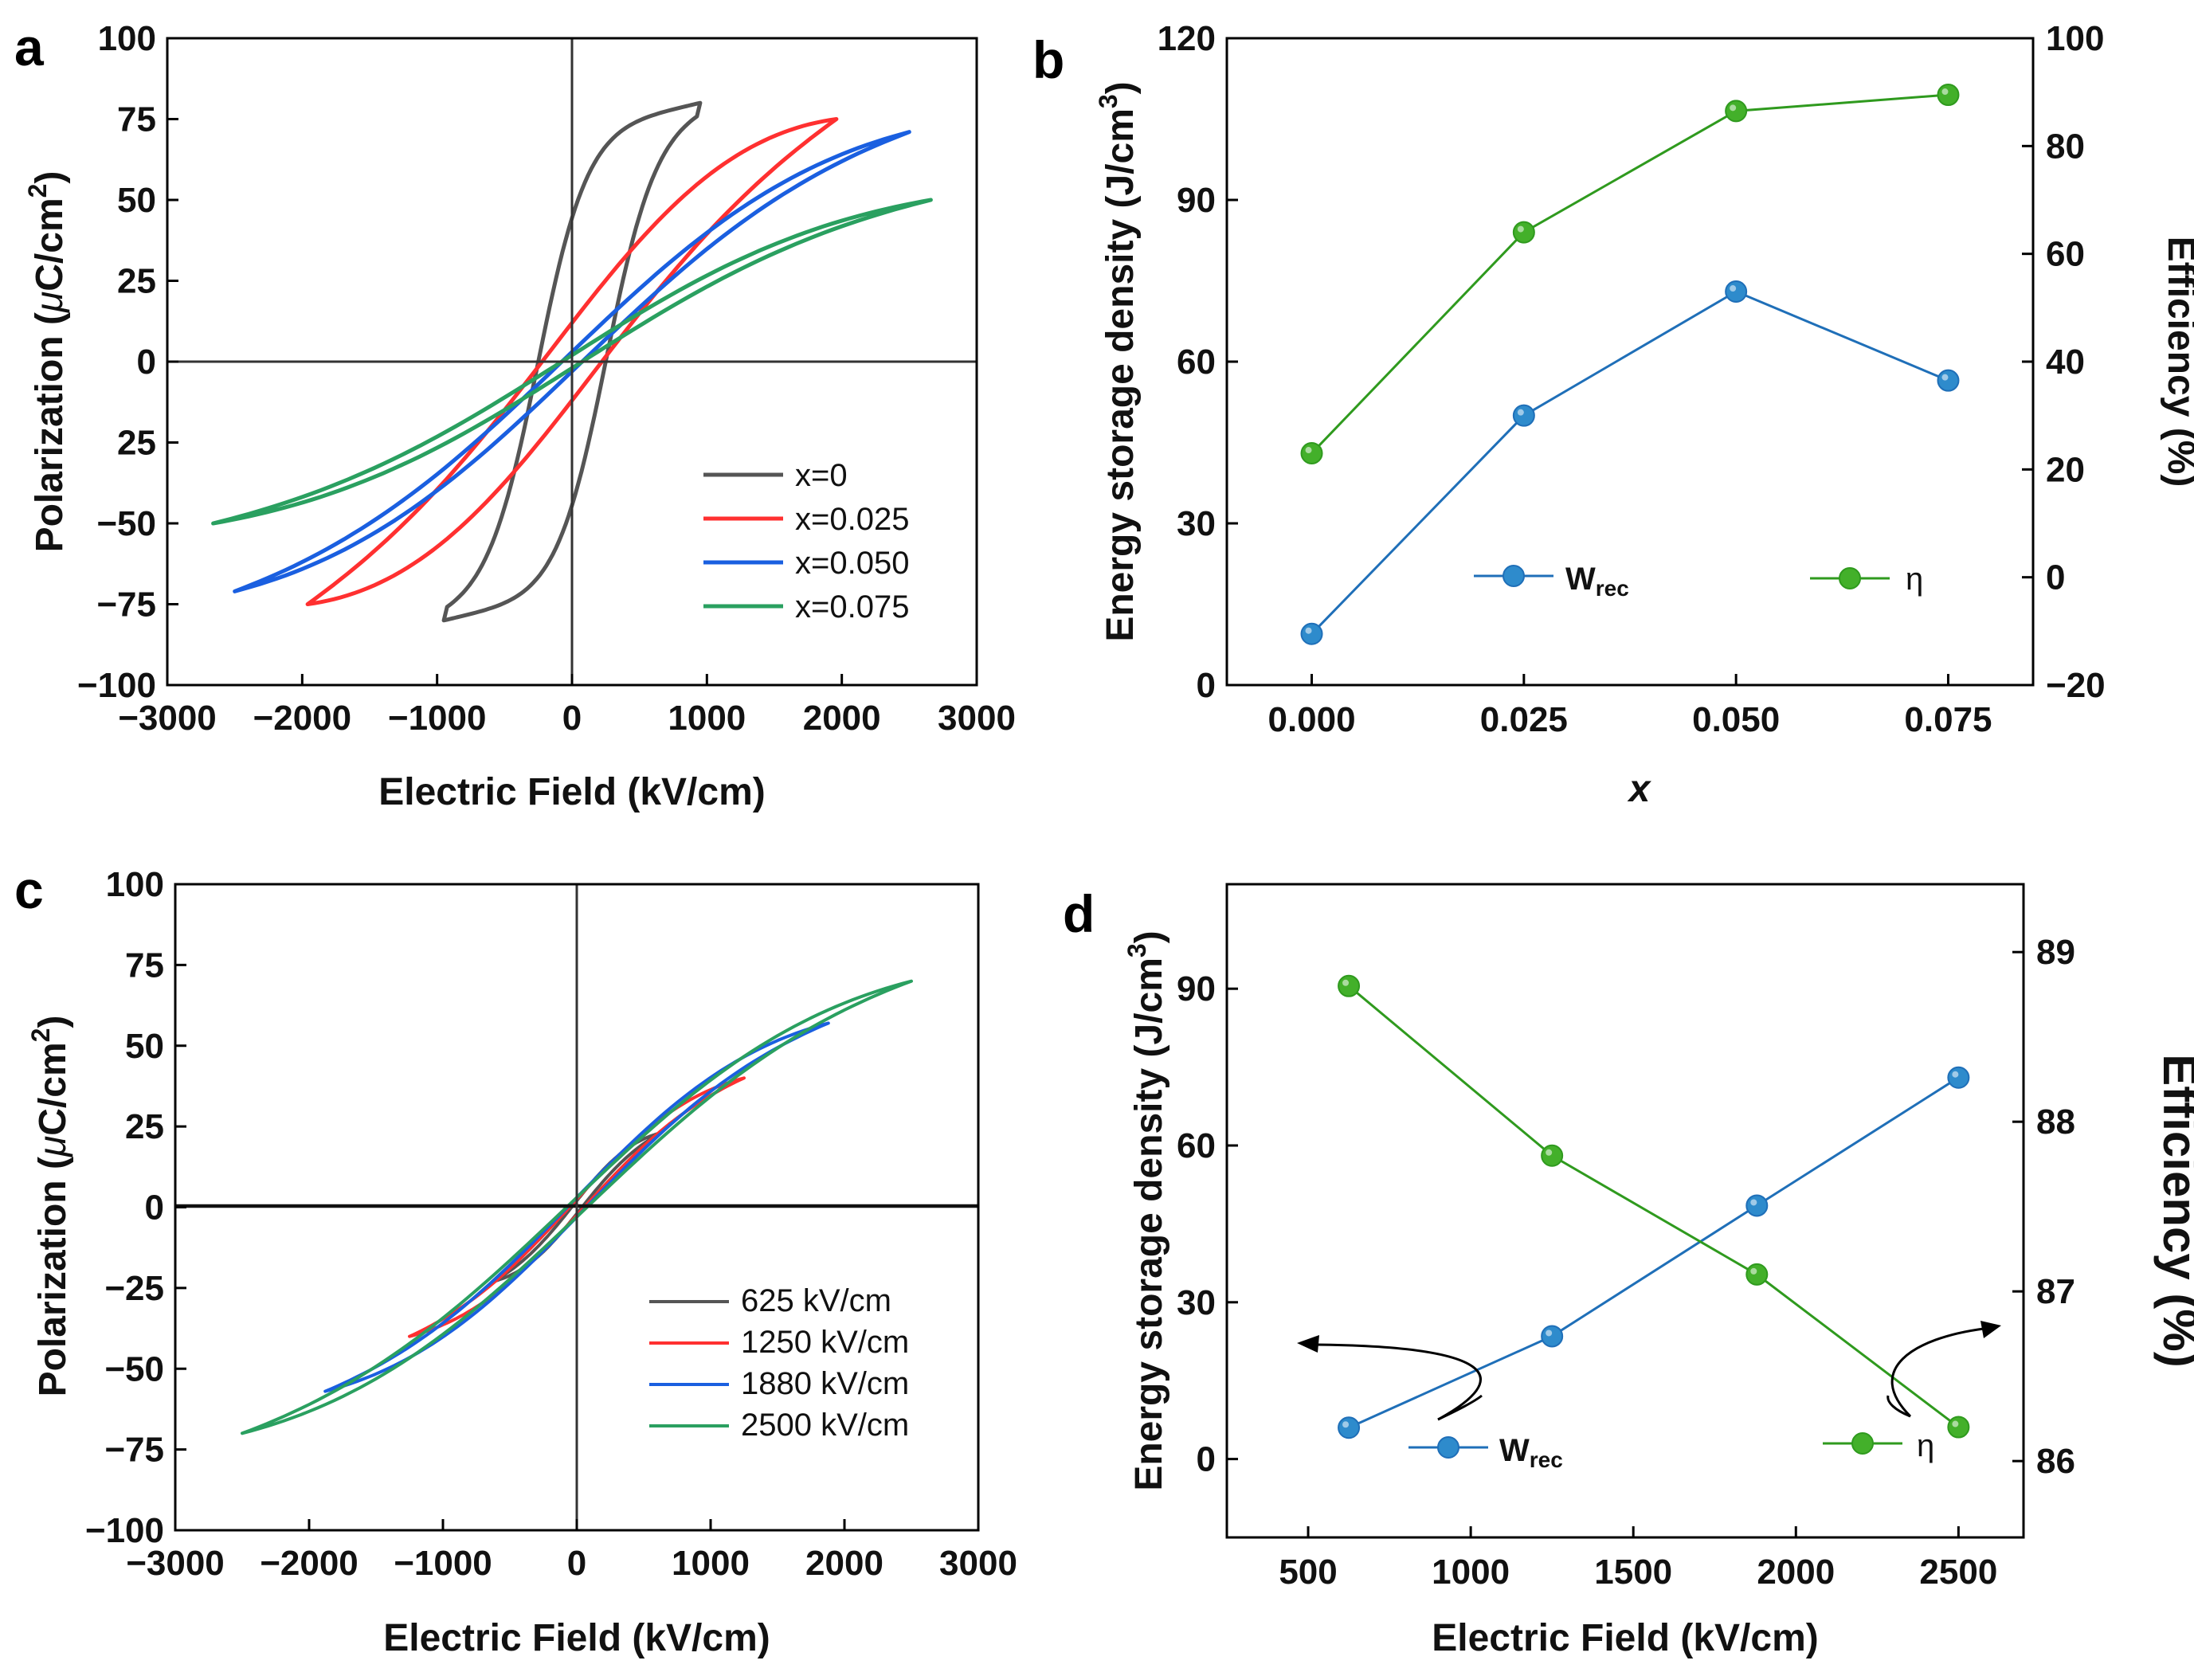  I want to click on a-legend-label-2: x=0.050, so click(852, 563).